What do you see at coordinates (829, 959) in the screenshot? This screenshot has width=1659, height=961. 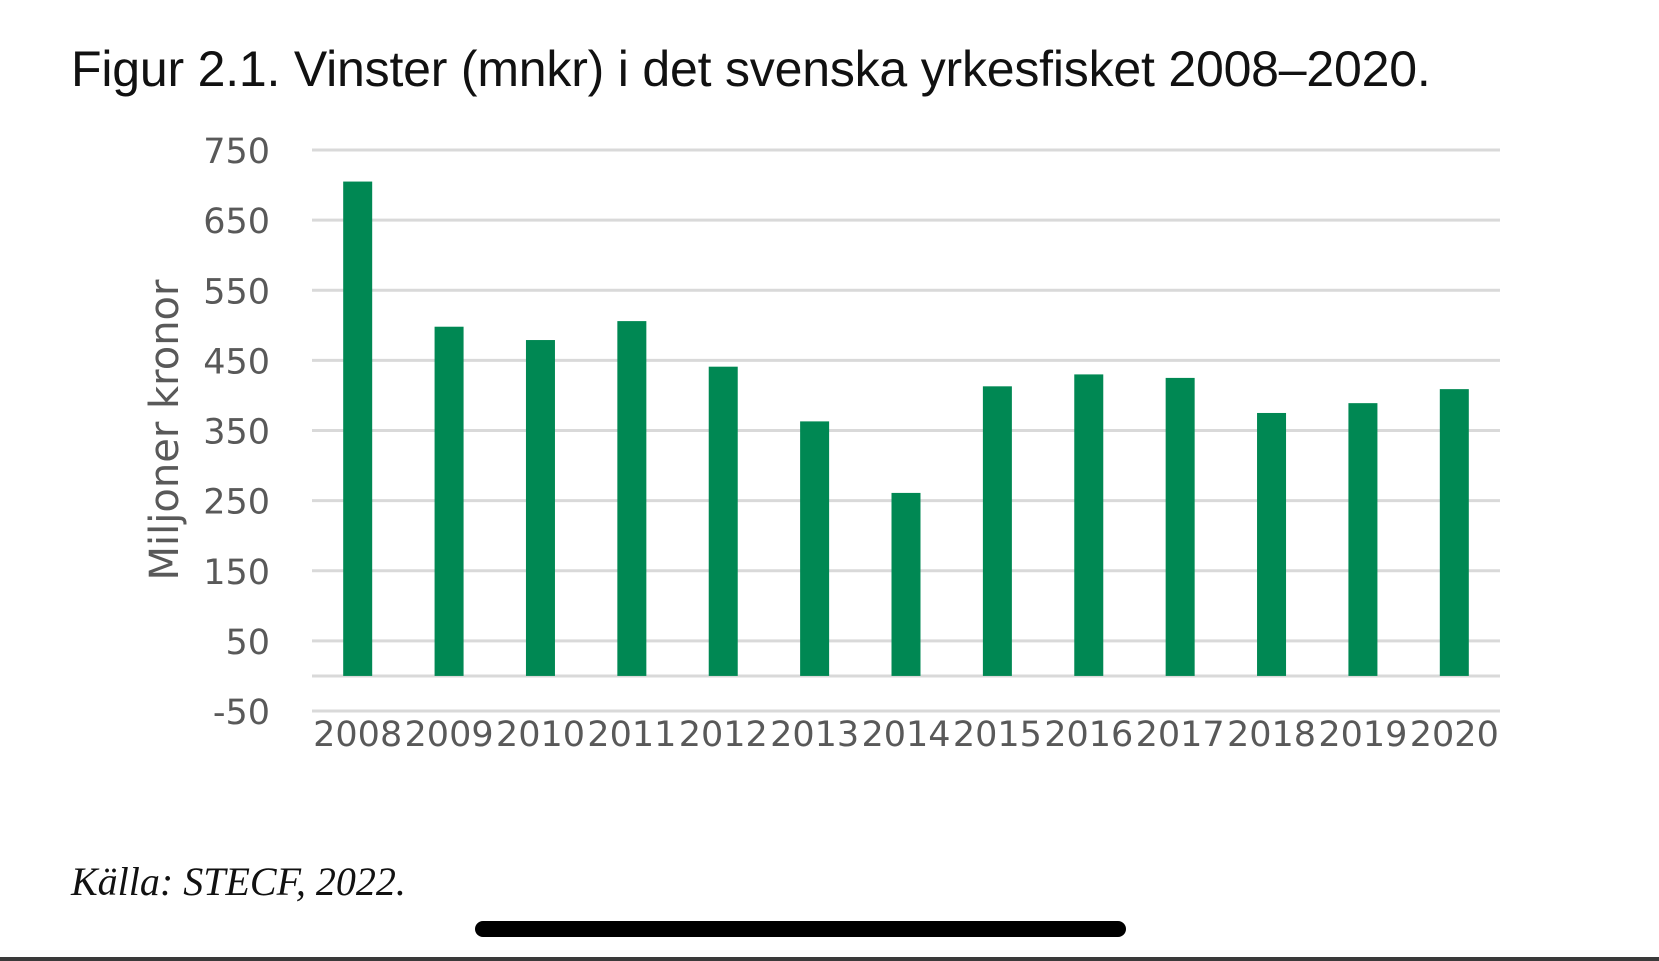 I see `screen-bottom-edge` at bounding box center [829, 959].